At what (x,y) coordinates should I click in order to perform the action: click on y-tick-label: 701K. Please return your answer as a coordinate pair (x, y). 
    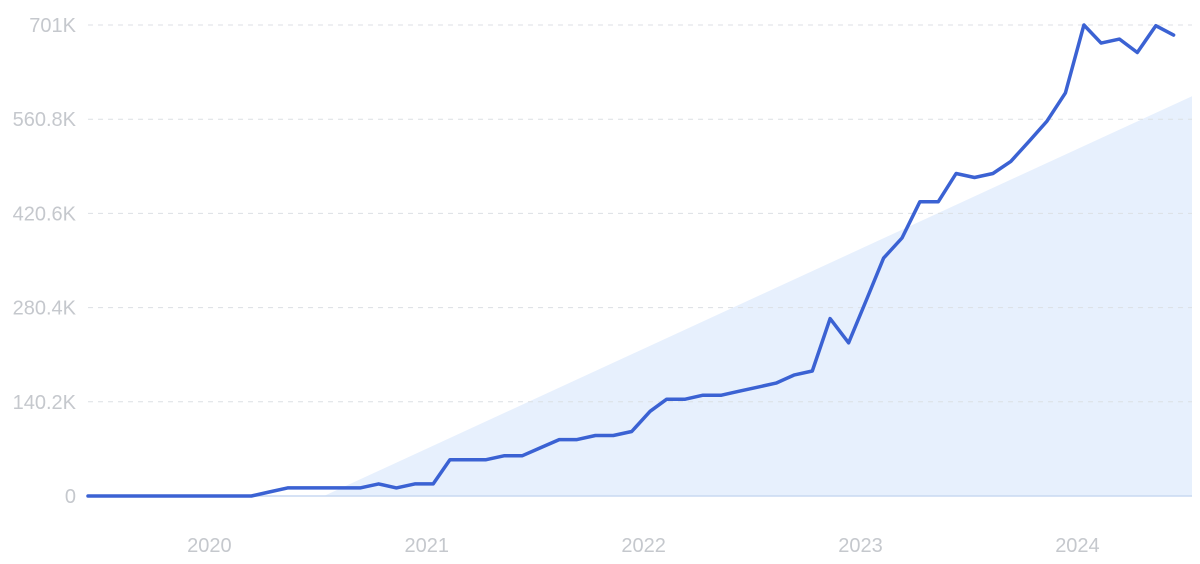
    Looking at the image, I should click on (52, 26).